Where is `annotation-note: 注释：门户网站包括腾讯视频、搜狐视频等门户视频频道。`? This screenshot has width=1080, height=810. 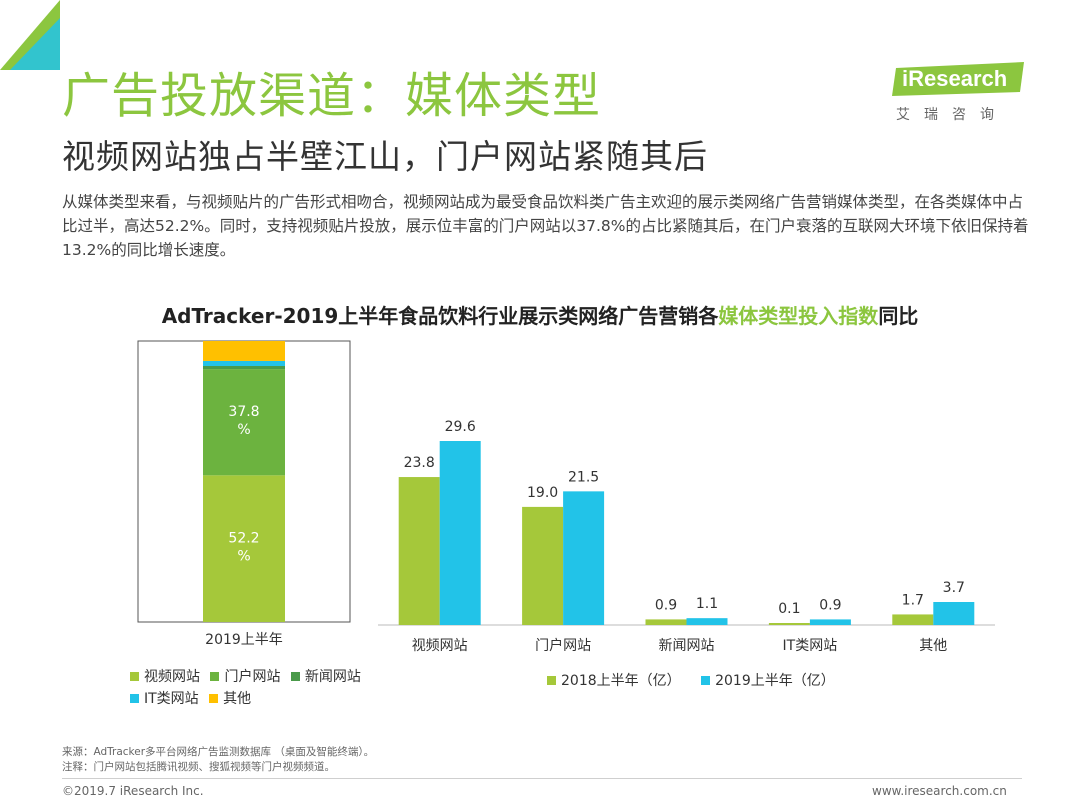 annotation-note: 注释：门户网站包括腾讯视频、搜狐视频等门户视频频道。 is located at coordinates (198, 767).